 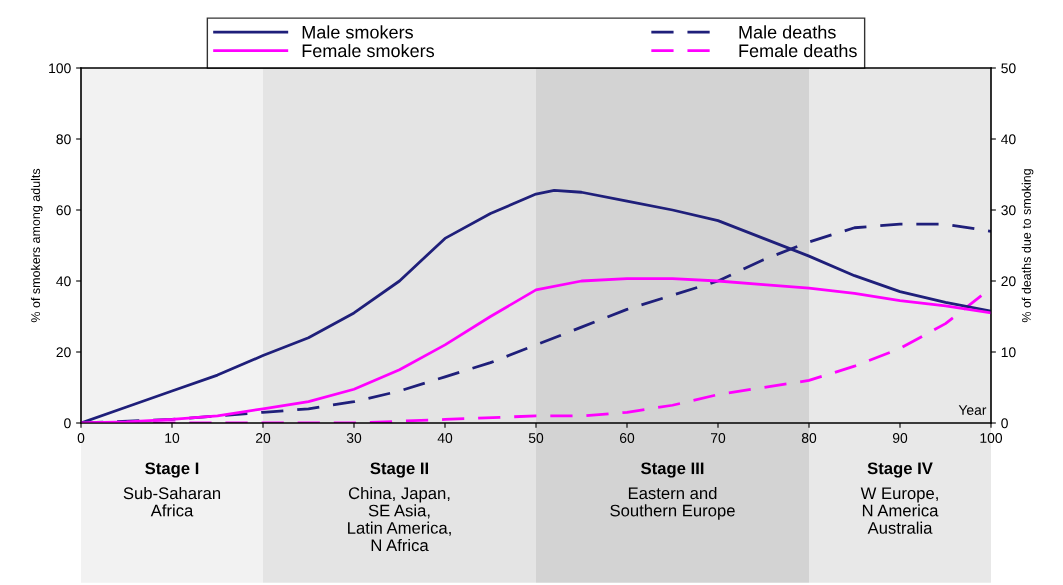 I want to click on x-tick-label: 70, so click(x=718, y=438).